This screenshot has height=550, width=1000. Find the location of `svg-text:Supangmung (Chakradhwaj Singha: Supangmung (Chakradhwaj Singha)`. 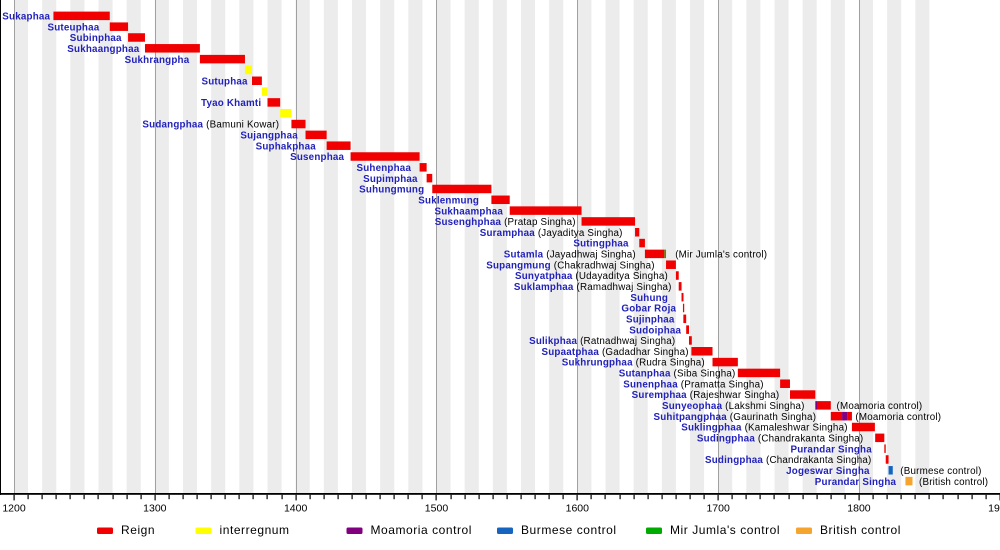

svg-text:Supangmung (Chakradhwaj Singha: Supangmung (Chakradhwaj Singha) is located at coordinates (570, 265).